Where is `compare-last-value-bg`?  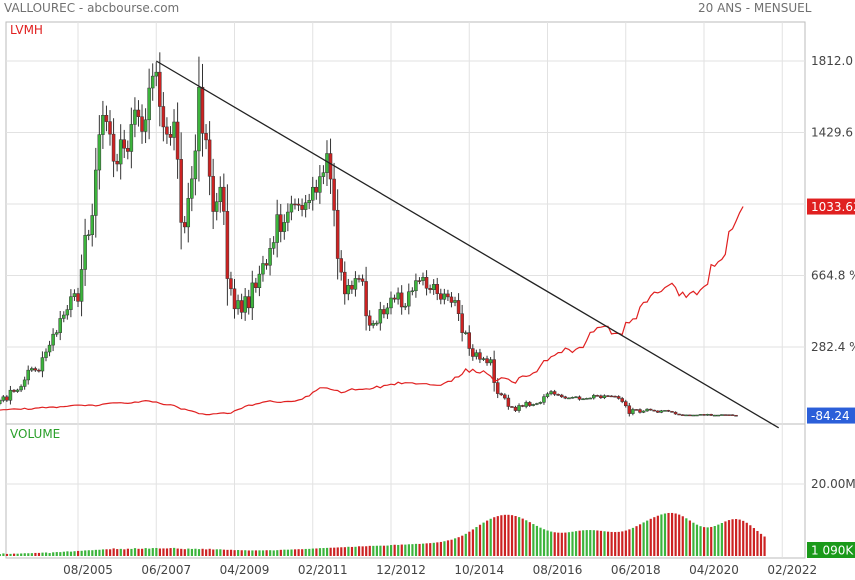 compare-last-value-bg is located at coordinates (831, 206).